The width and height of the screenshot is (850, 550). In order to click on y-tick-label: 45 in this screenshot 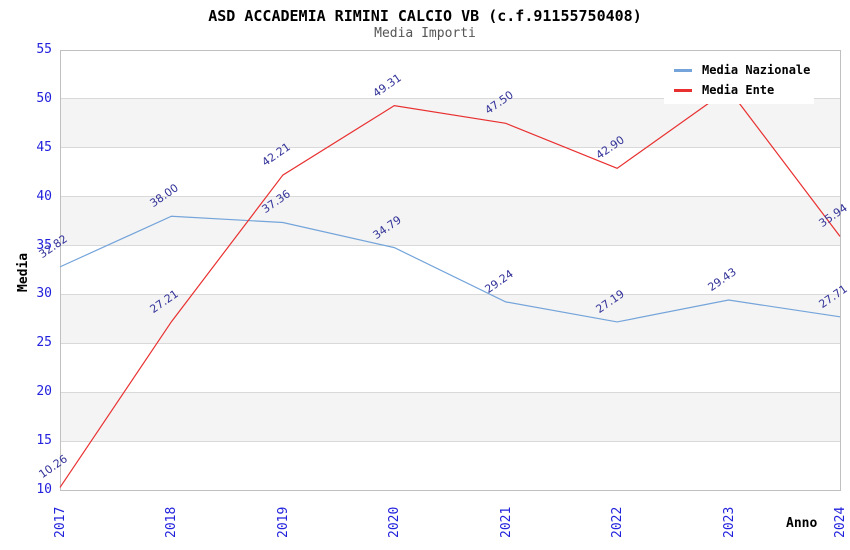, I will do `click(44, 147)`.